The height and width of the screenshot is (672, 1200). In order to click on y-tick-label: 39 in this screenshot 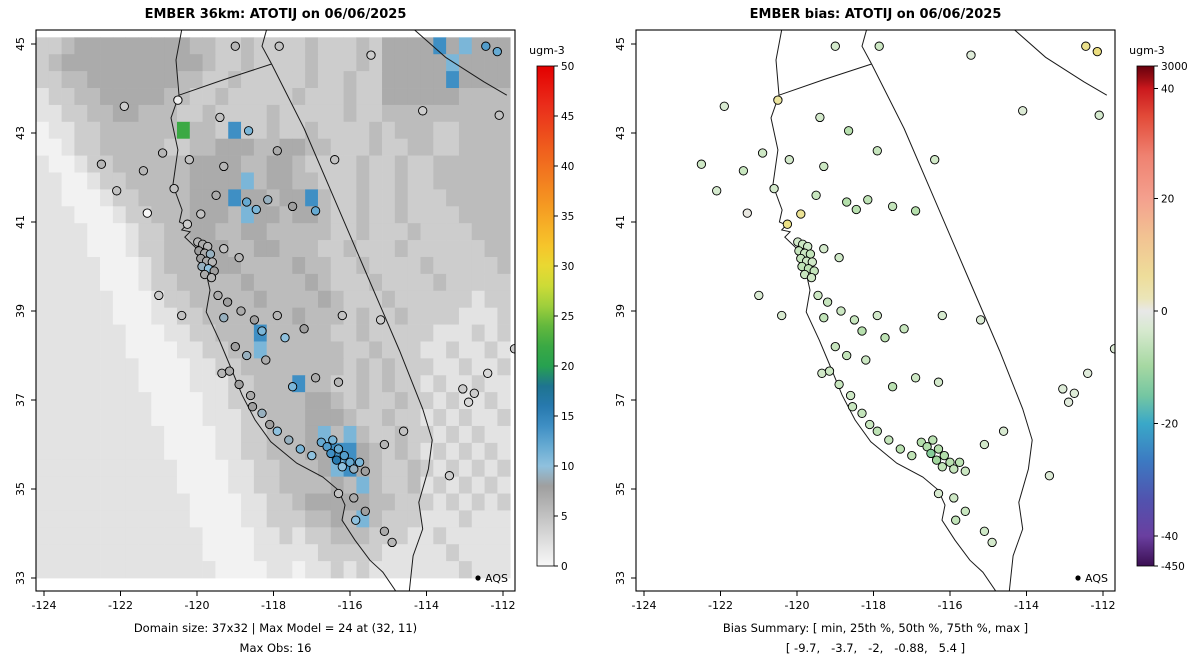, I will do `click(20, 311)`.